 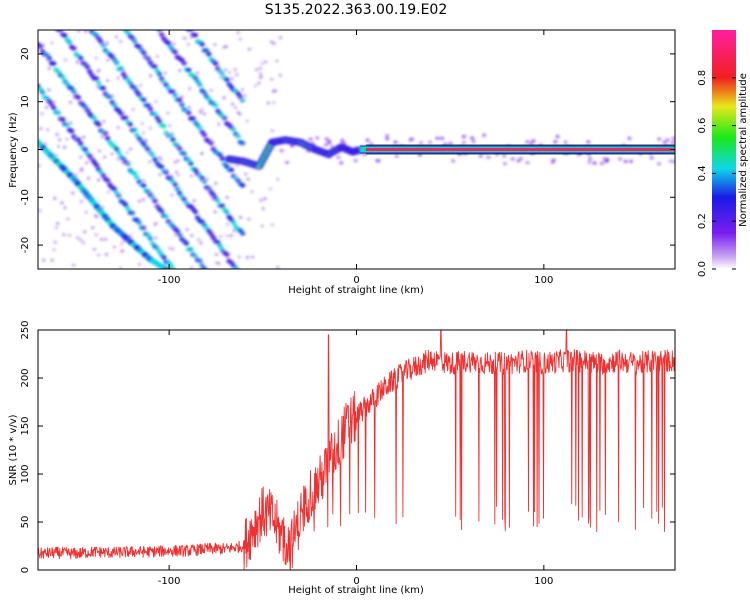 What do you see at coordinates (25, 54) in the screenshot?
I see `y-tick-label: 20` at bounding box center [25, 54].